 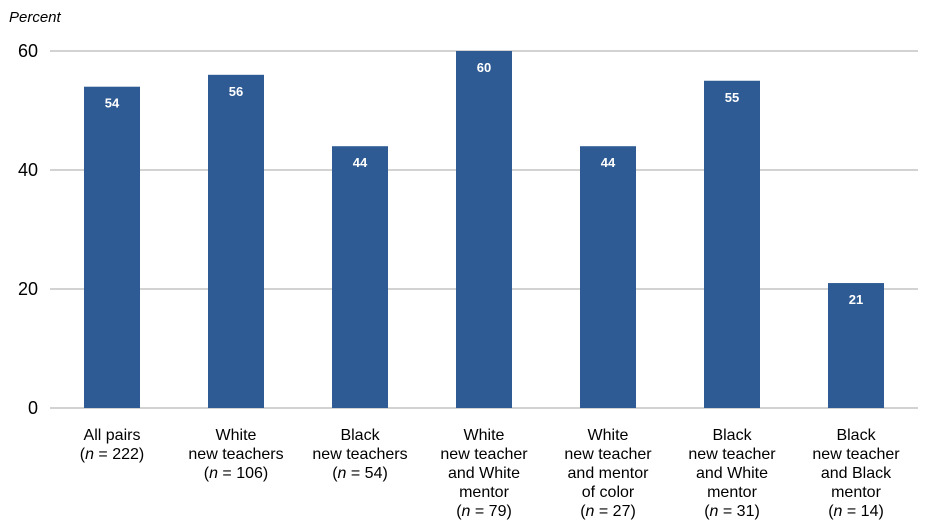 What do you see at coordinates (870, 511) in the screenshot?
I see `sample-size: 14` at bounding box center [870, 511].